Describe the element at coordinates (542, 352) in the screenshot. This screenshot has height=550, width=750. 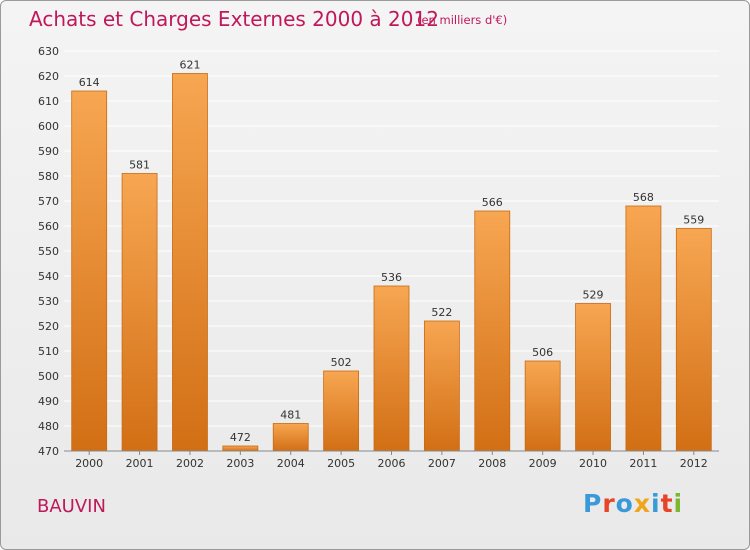
I see `value-label-2009: 506` at that location.